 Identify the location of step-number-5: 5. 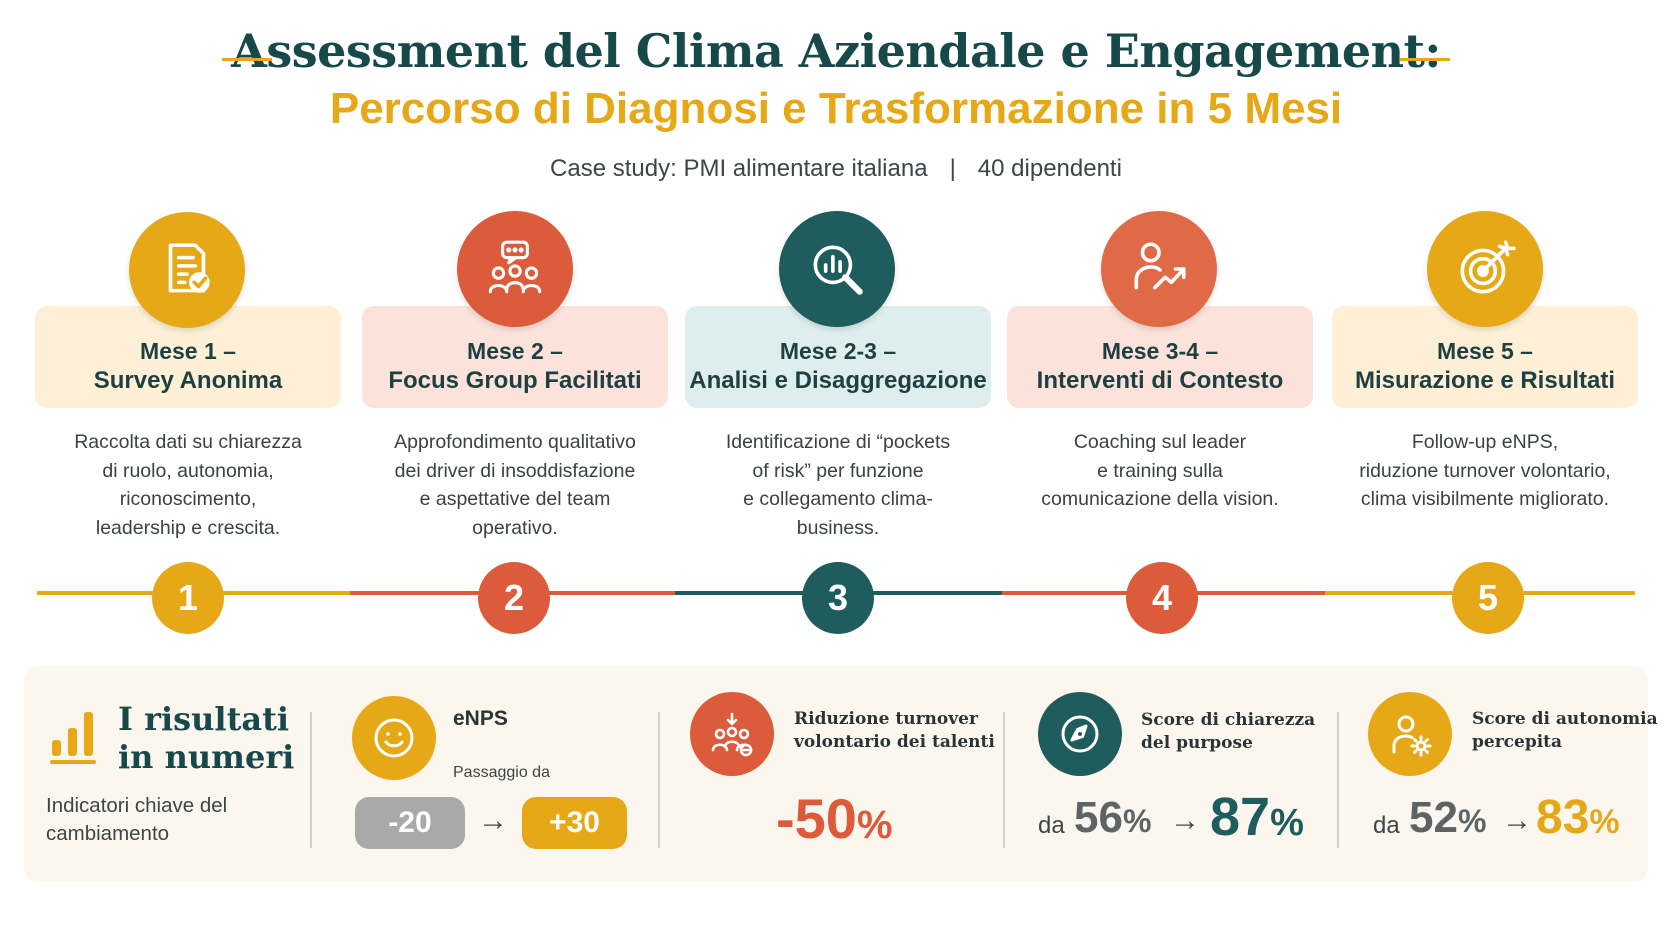
(1488, 598).